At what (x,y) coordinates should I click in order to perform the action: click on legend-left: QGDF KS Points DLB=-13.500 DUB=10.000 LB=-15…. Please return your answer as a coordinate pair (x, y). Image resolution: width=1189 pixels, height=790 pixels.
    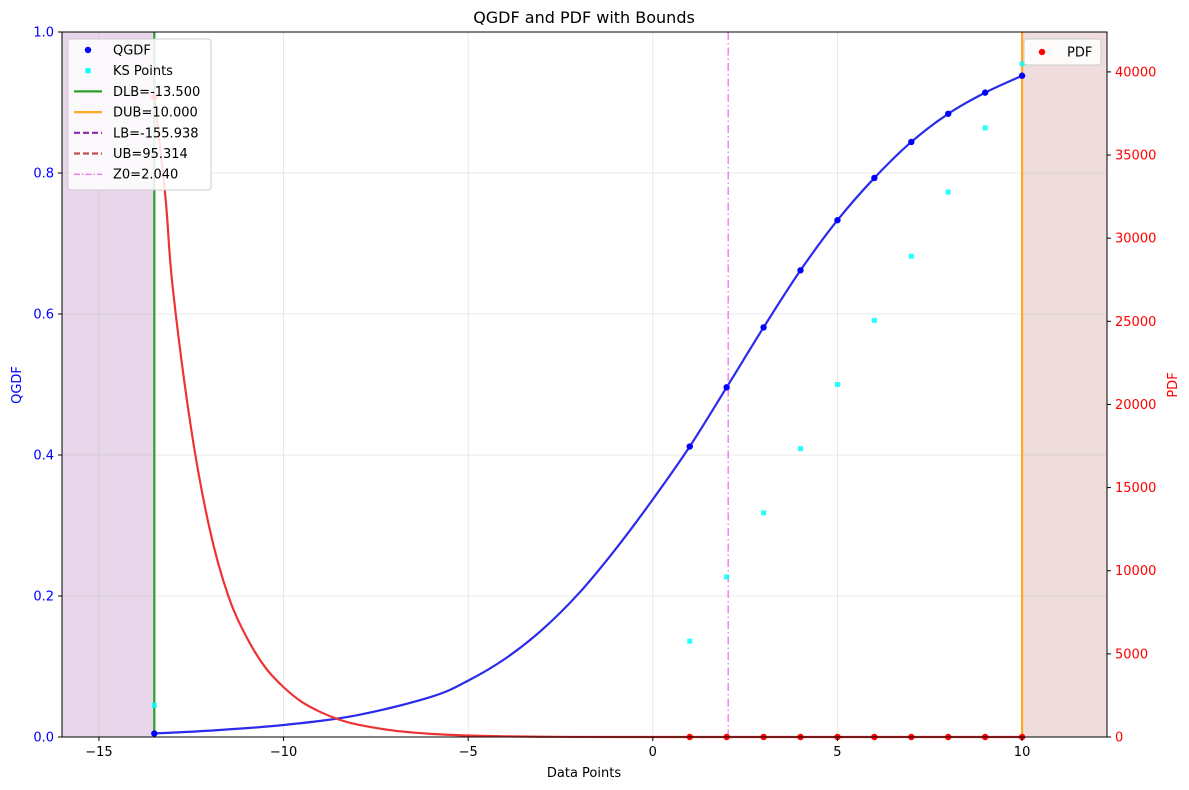
    Looking at the image, I should click on (139, 114).